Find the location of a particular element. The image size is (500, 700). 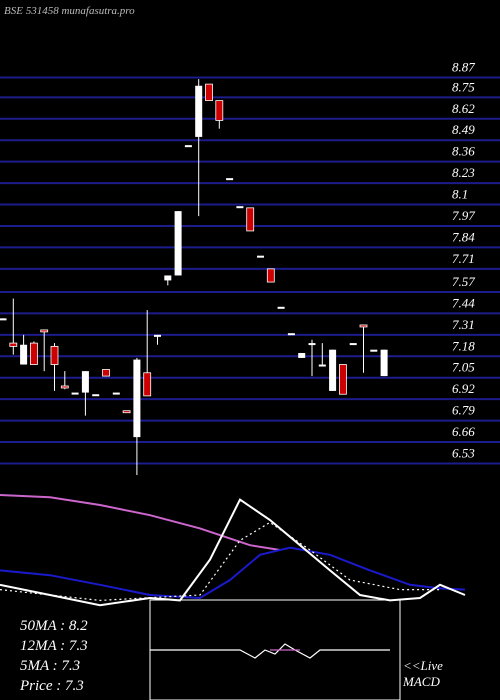

y-tick-label: 8.1 is located at coordinates (460, 194).